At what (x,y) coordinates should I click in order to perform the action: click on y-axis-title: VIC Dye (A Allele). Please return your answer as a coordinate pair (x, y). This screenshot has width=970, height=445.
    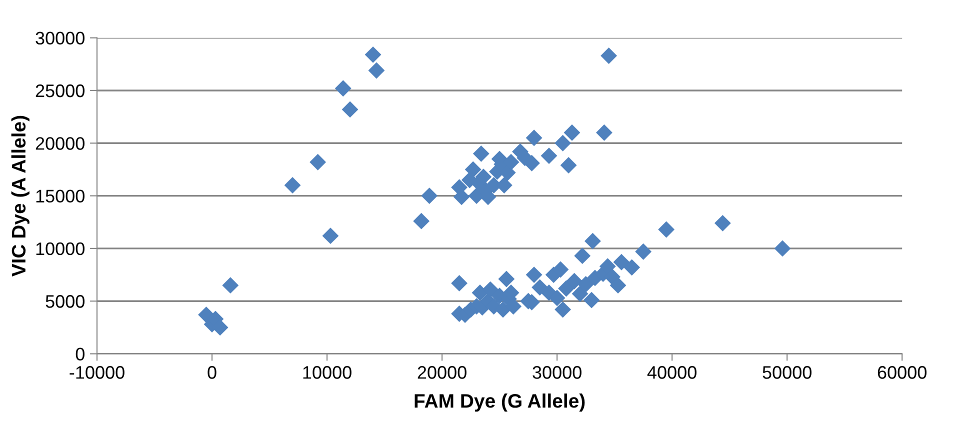
    Looking at the image, I should click on (20, 196).